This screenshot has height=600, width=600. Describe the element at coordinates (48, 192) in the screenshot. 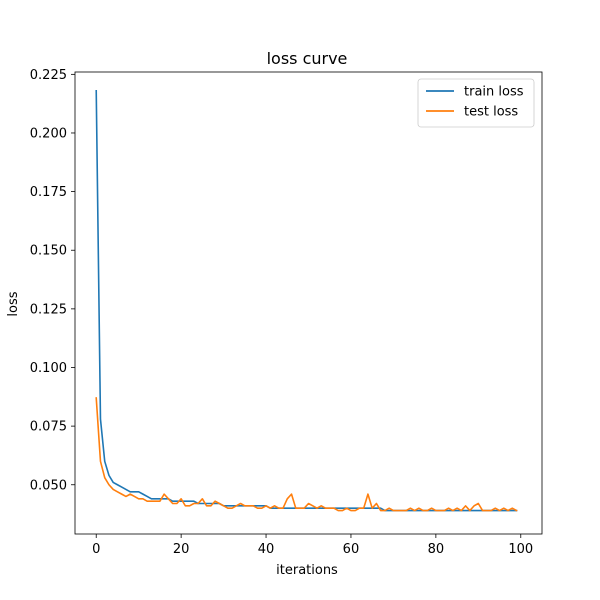

I see `y-tick-label: 0.175` at that location.